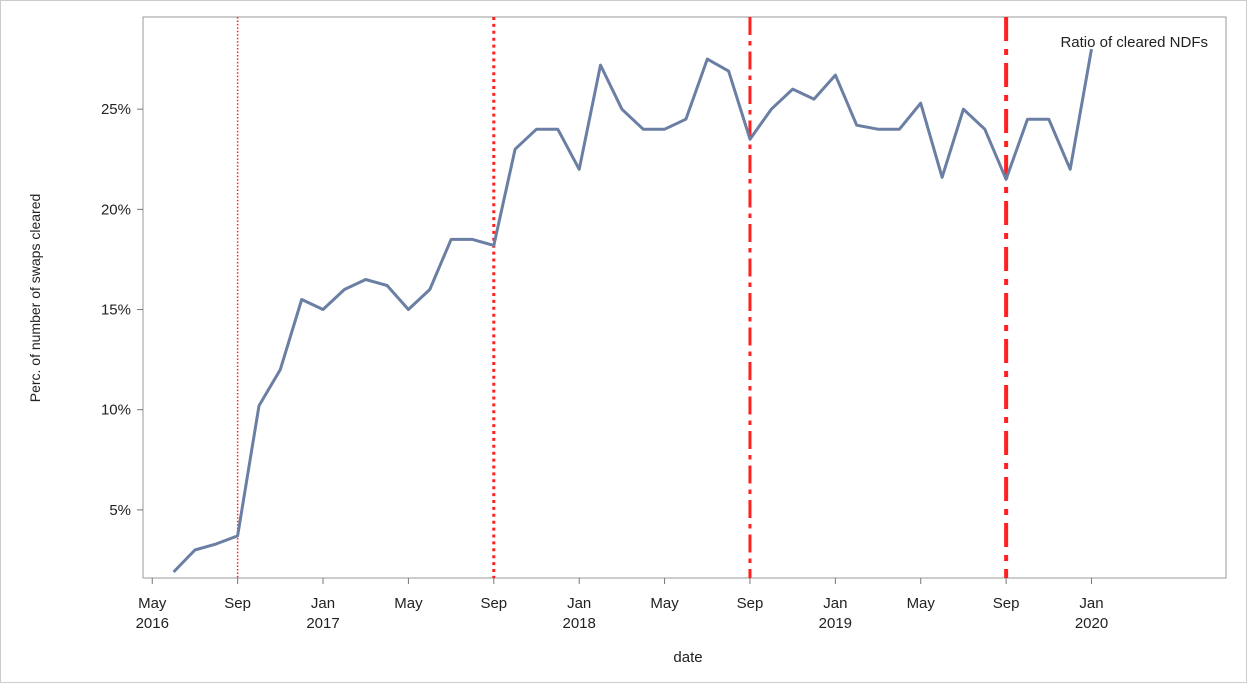 Image resolution: width=1247 pixels, height=683 pixels. Describe the element at coordinates (35, 298) in the screenshot. I see `y-axis-label: Perc. of number of swaps cleared` at that location.